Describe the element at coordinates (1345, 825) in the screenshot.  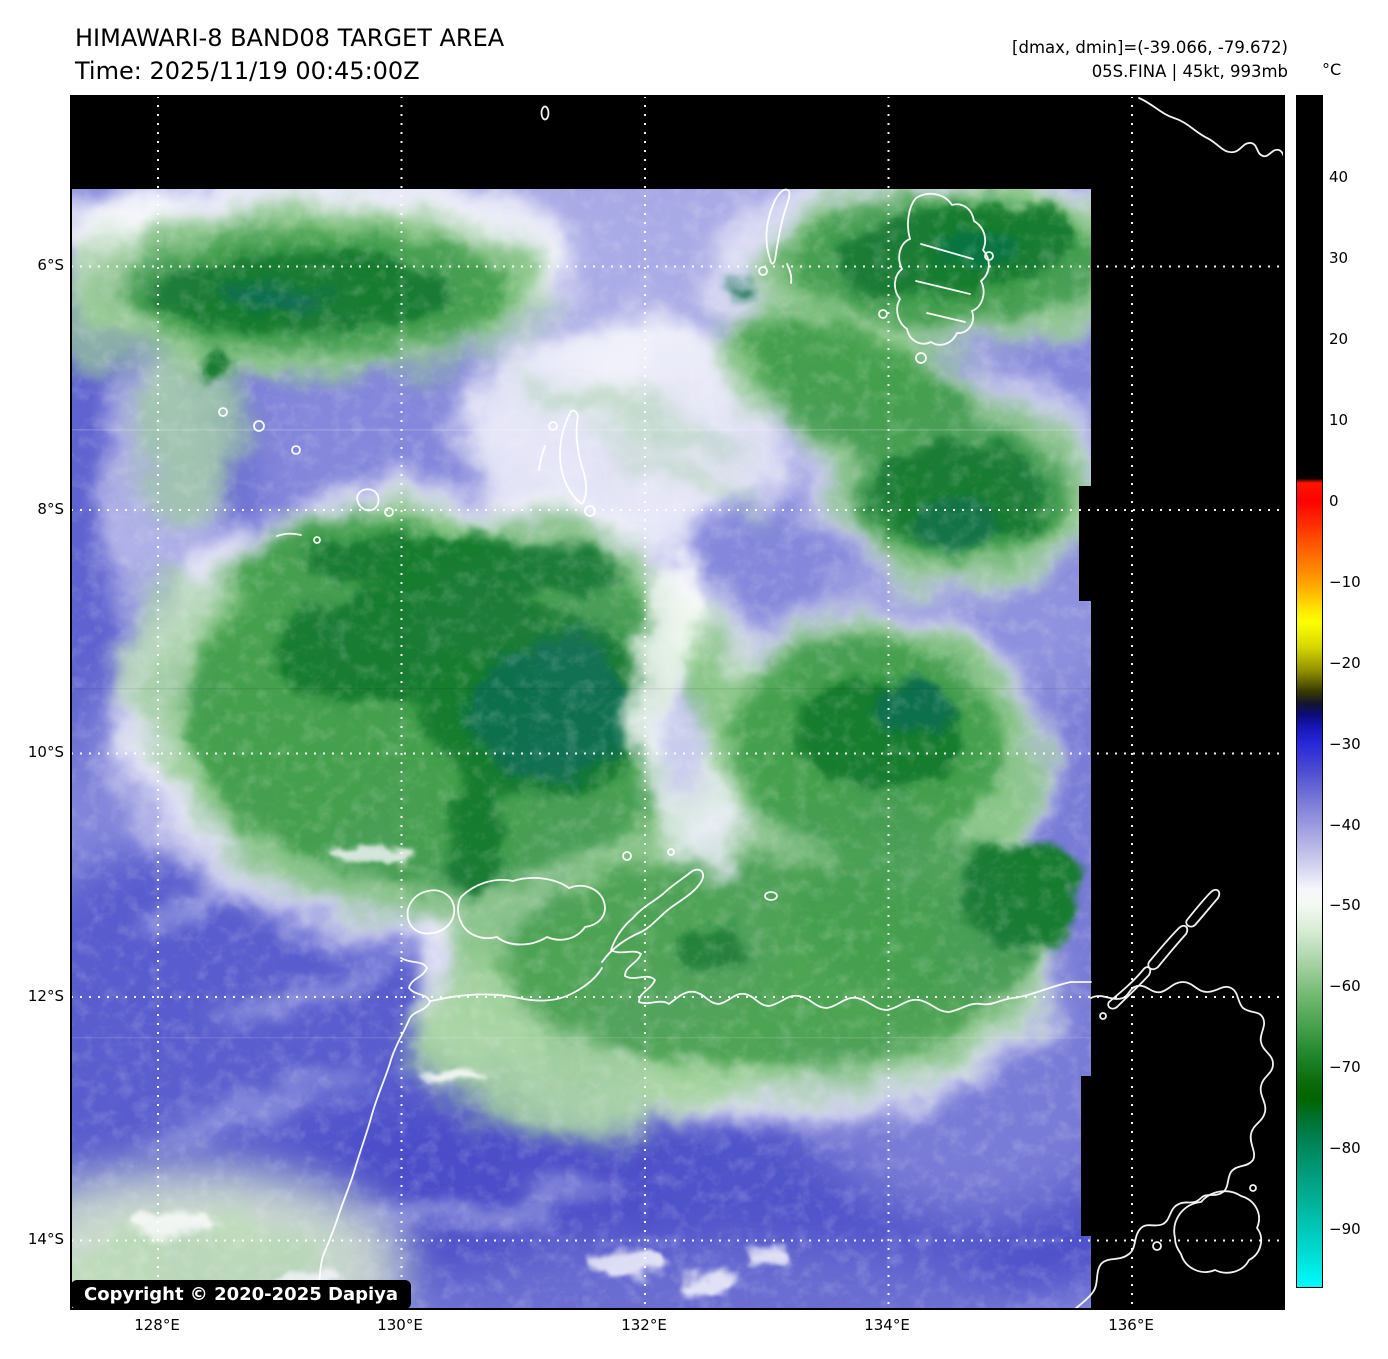
I see `cbar-tick-m40: −40` at that location.